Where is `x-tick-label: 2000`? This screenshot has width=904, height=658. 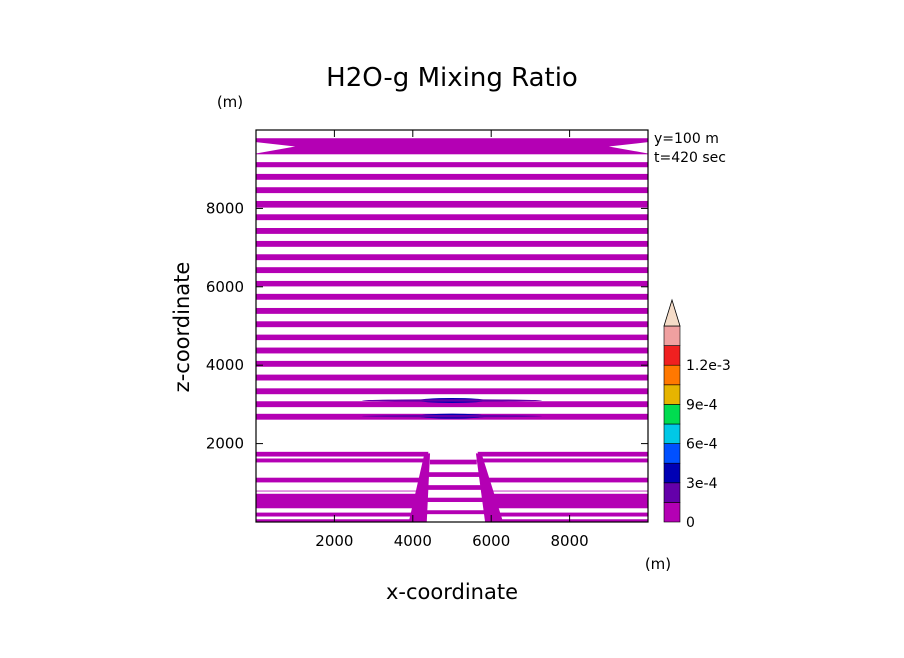
x-tick-label: 2000 is located at coordinates (334, 541).